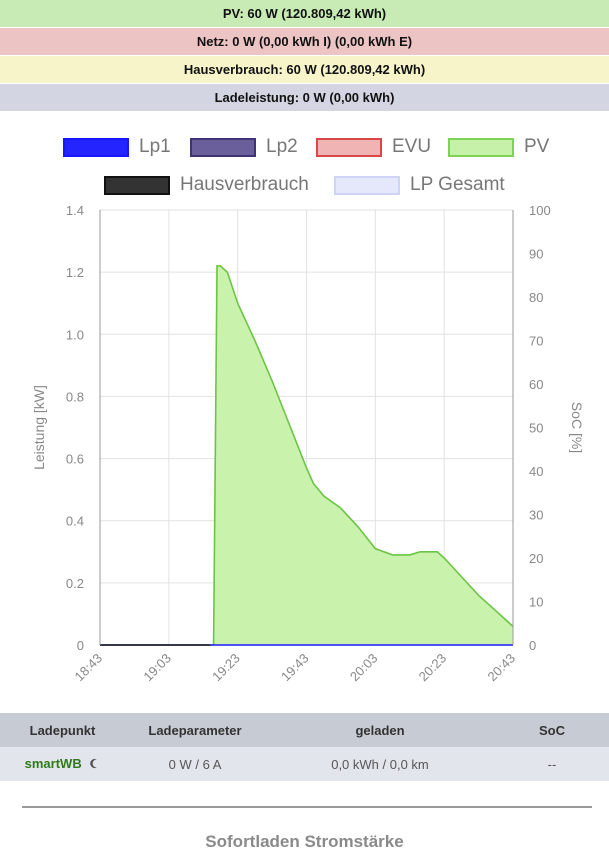 Image resolution: width=609 pixels, height=865 pixels. What do you see at coordinates (532, 645) in the screenshot?
I see `y2-tick-label: 0` at bounding box center [532, 645].